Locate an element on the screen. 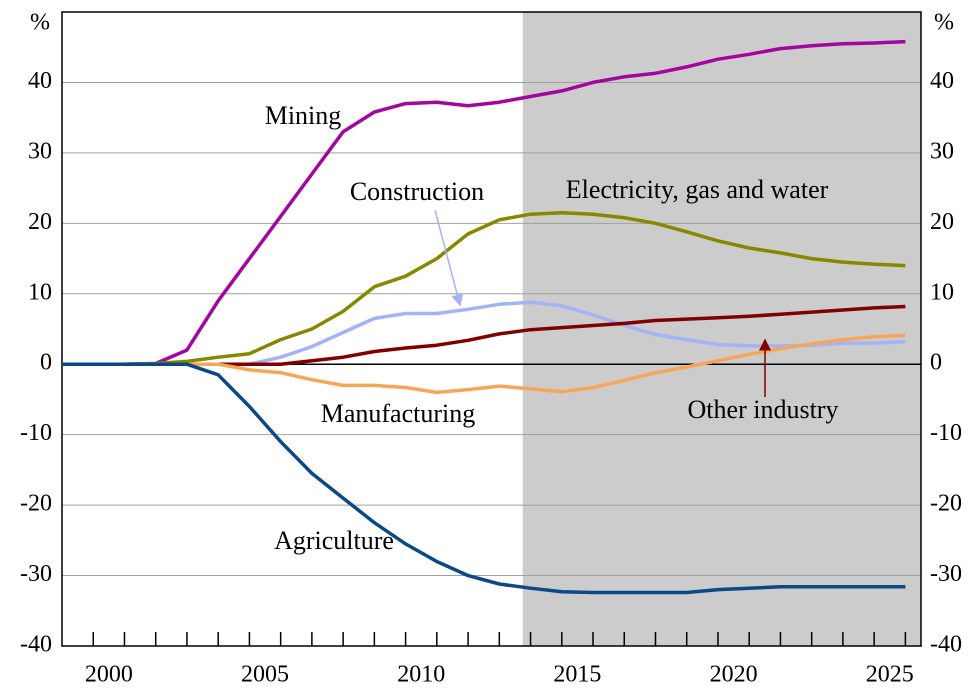  y-tick-label: 30 is located at coordinates (40, 151).